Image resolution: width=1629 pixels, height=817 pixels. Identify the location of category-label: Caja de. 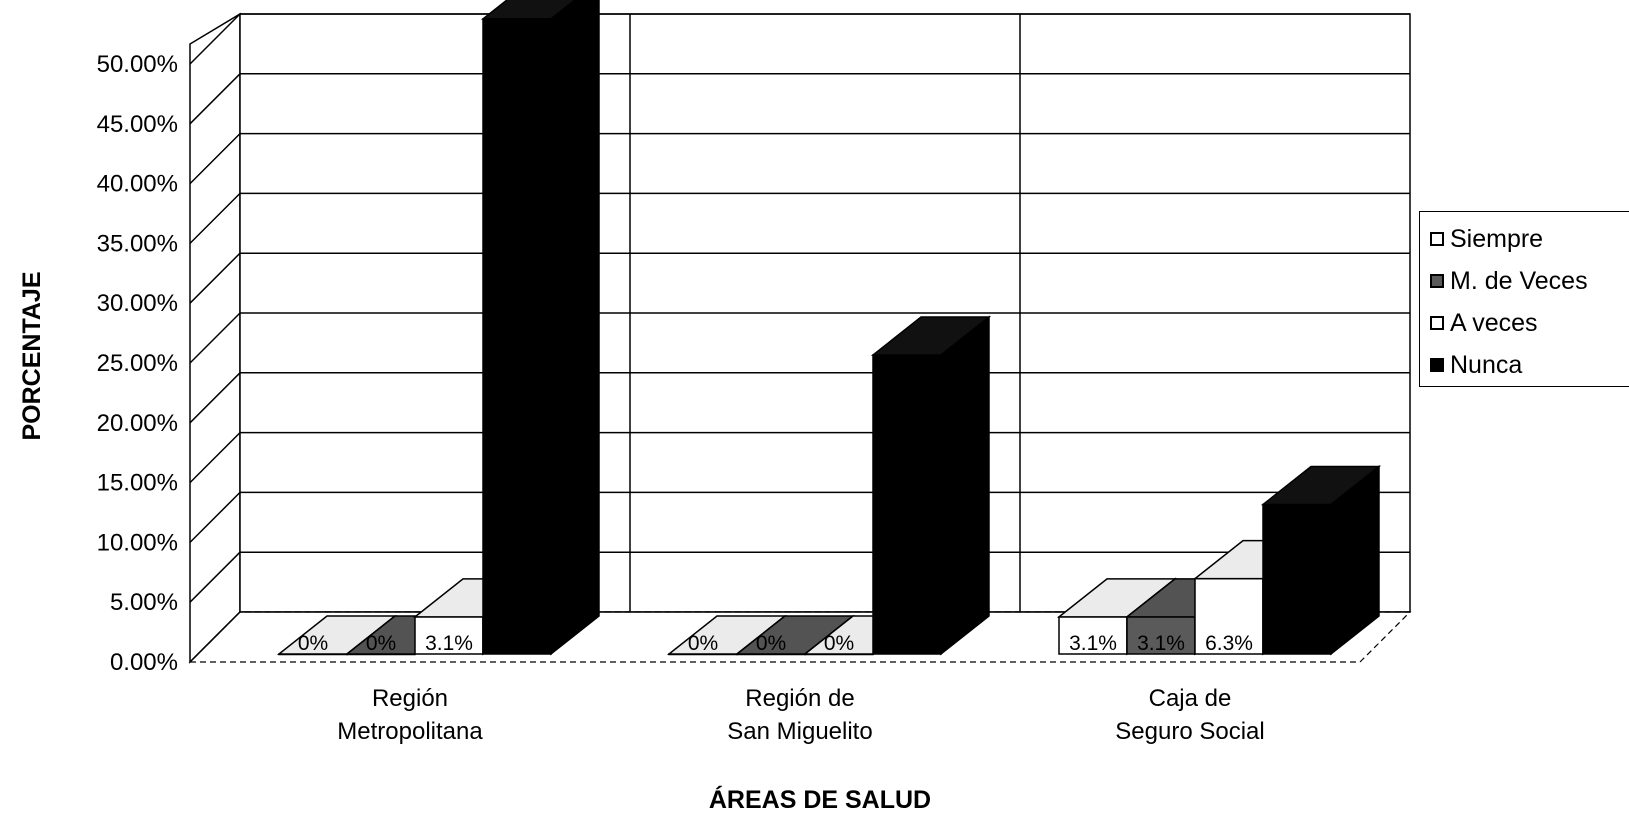
(1190, 698).